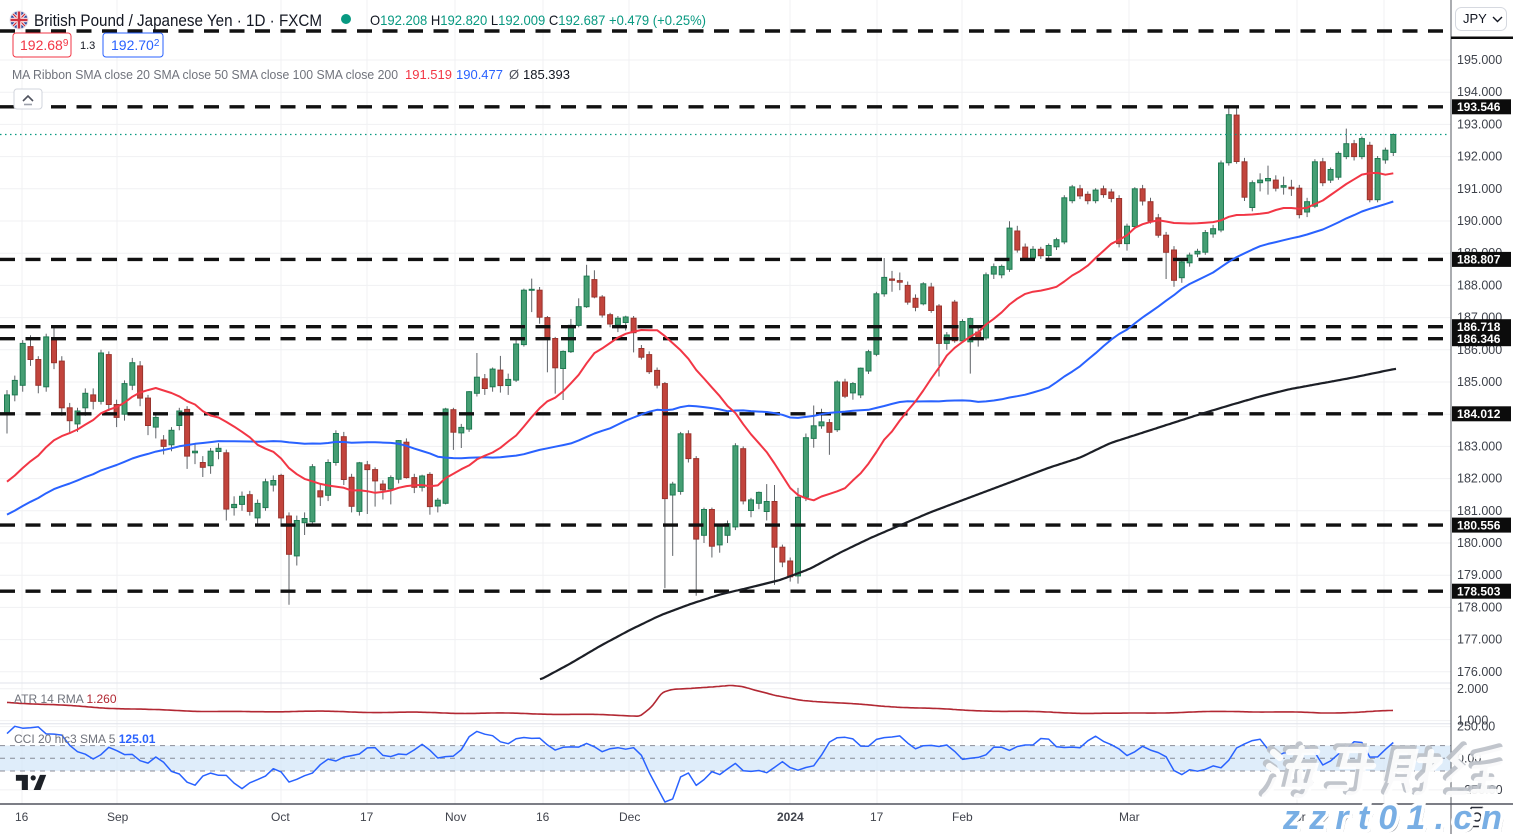 The image size is (1513, 834). I want to click on svg-text: 250.00, so click(1476, 727).